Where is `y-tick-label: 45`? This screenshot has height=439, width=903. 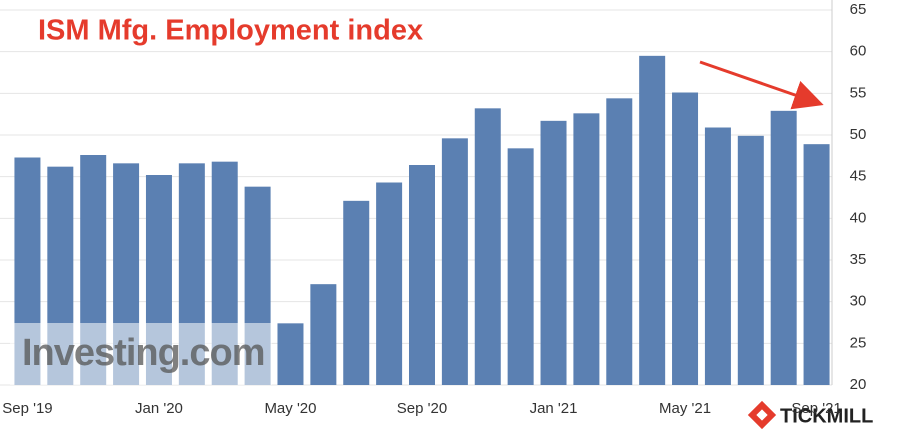
y-tick-label: 45 is located at coordinates (858, 176).